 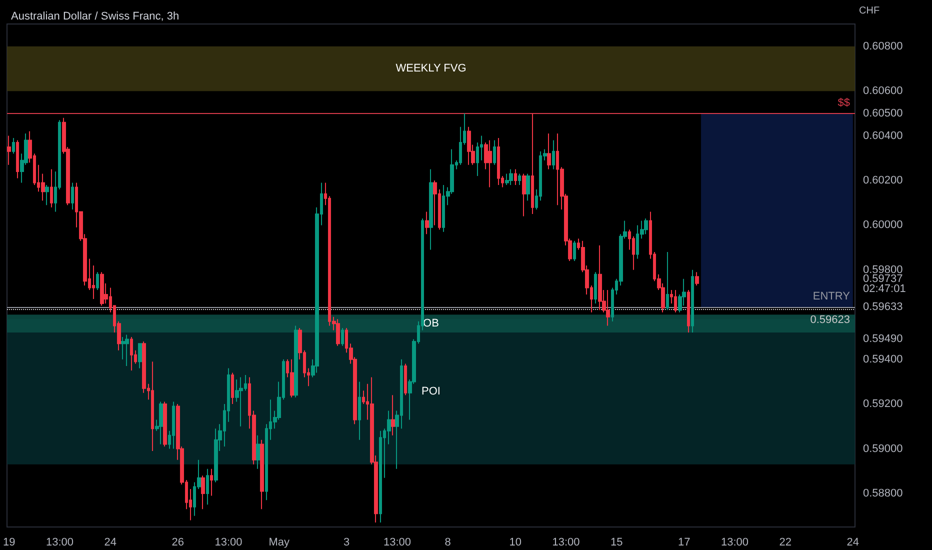 I want to click on band-label: WEEKLY FVG, so click(x=431, y=68).